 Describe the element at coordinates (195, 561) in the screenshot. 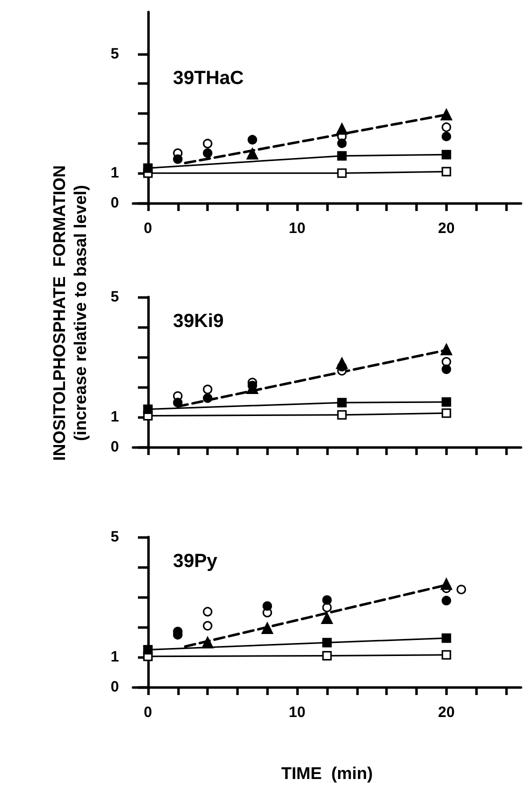

I see `text: 39Py` at that location.